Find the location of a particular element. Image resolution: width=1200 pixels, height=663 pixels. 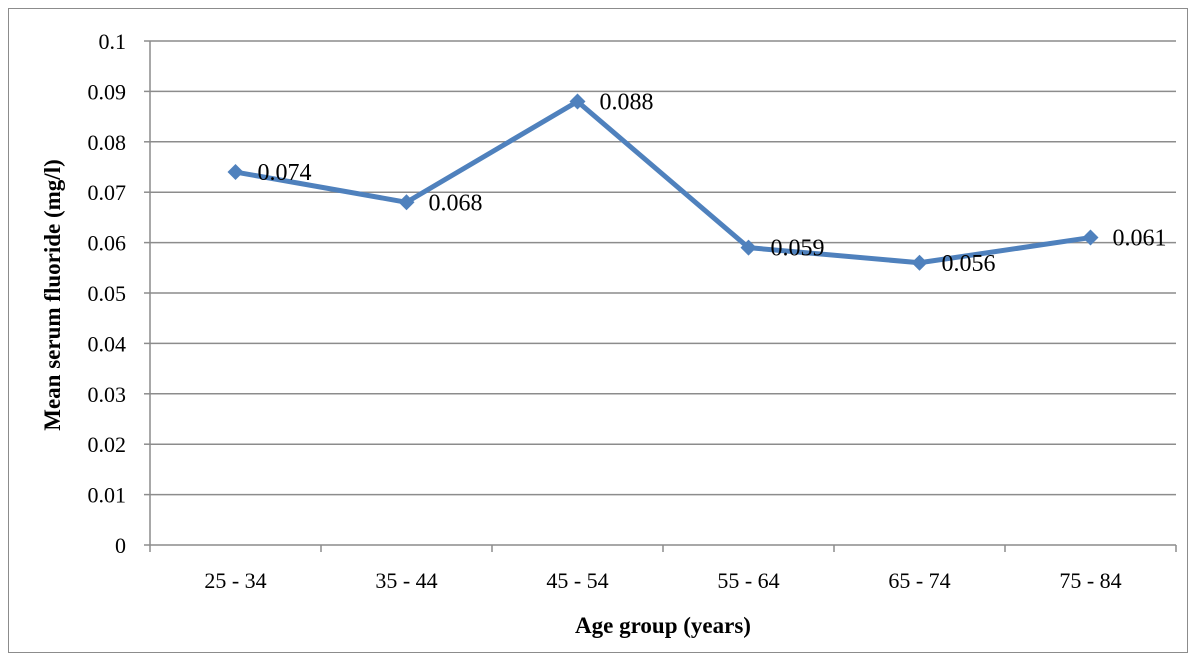

x-tick-label: 55 - 64 is located at coordinates (748, 580).